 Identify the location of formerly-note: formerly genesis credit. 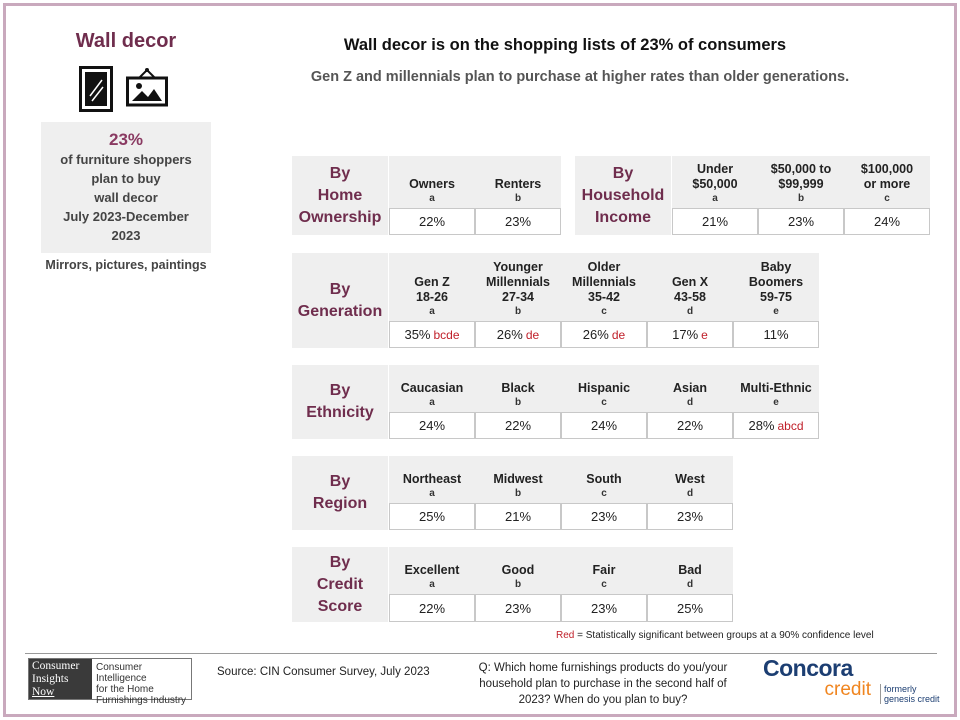
(910, 694).